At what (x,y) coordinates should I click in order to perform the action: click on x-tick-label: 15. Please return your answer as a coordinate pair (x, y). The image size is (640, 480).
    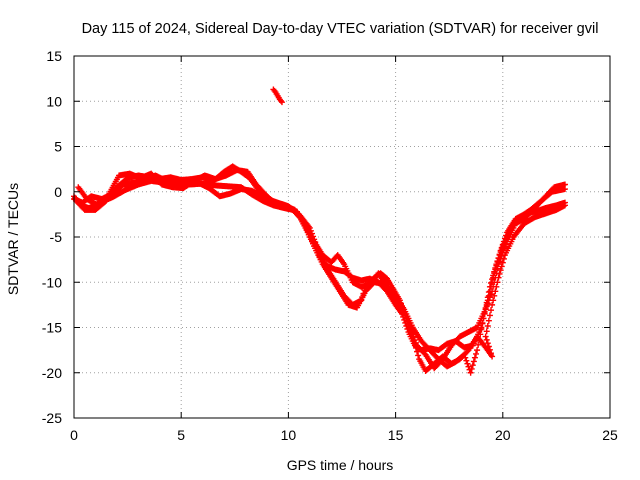
    Looking at the image, I should click on (396, 435).